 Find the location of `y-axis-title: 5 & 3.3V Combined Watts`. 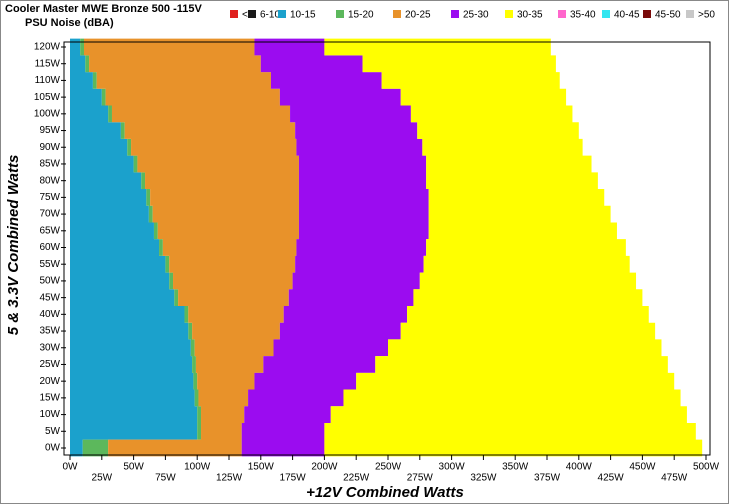

y-axis-title: 5 & 3.3V Combined Watts is located at coordinates (13, 245).